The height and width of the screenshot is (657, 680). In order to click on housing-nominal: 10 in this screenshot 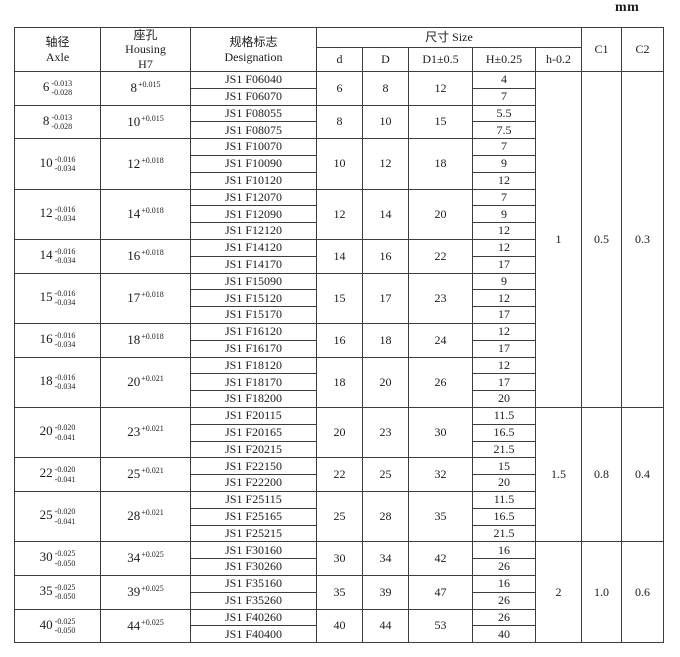, I will do `click(134, 121)`.